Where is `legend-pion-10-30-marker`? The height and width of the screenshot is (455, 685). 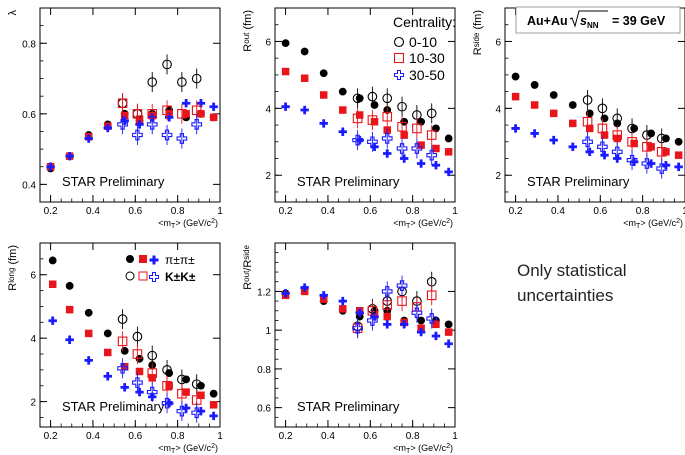 legend-pion-10-30-marker is located at coordinates (143, 259).